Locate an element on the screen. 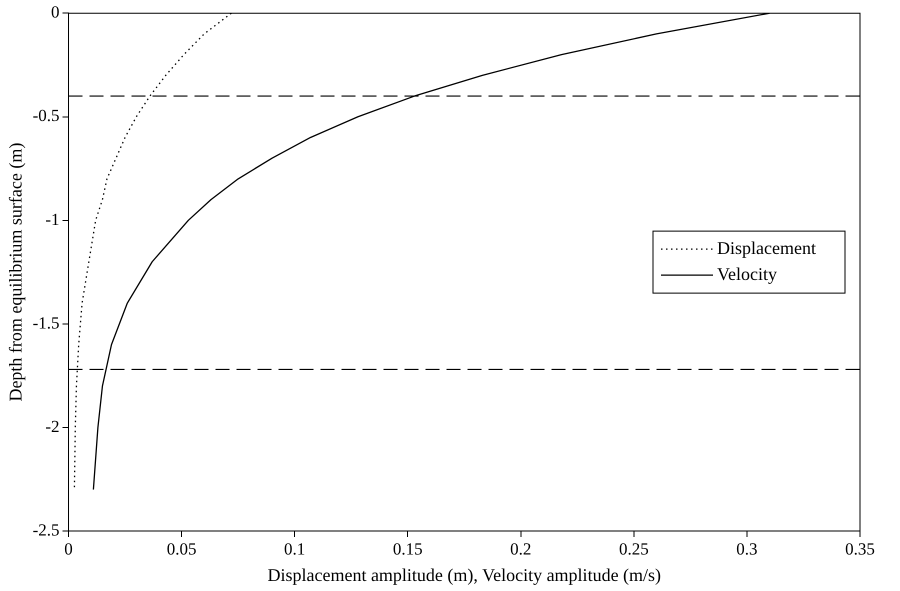  x-tick-label: 0.15 is located at coordinates (407, 549).